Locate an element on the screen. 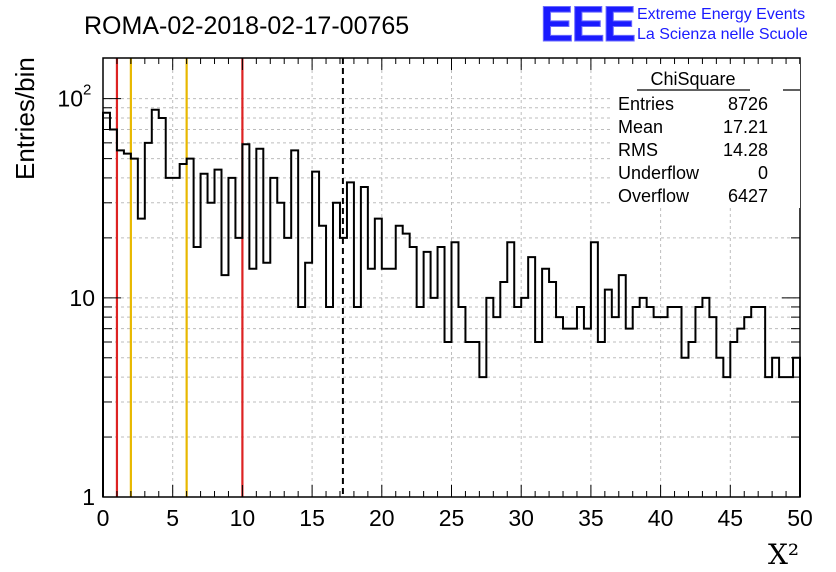 Image resolution: width=836 pixels, height=572 pixels. x-tick-label: 15 is located at coordinates (312, 518).